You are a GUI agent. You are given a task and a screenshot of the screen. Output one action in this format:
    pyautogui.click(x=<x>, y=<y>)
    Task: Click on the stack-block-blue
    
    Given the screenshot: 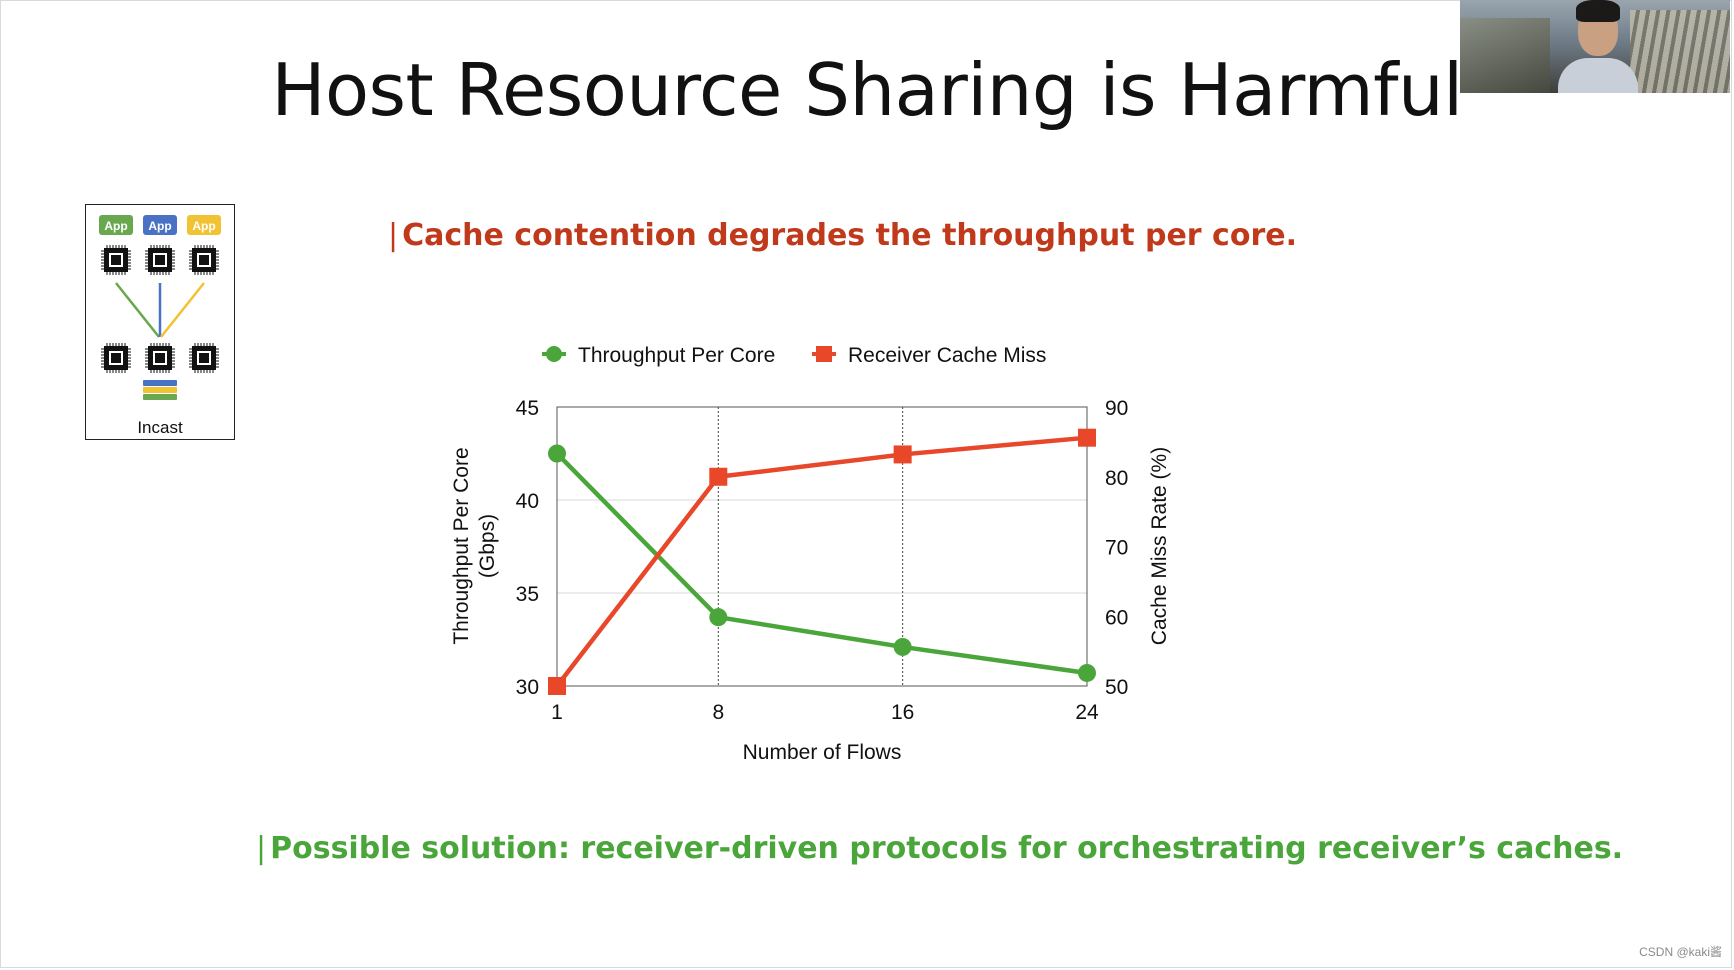 What is the action you would take?
    pyautogui.click(x=160, y=383)
    